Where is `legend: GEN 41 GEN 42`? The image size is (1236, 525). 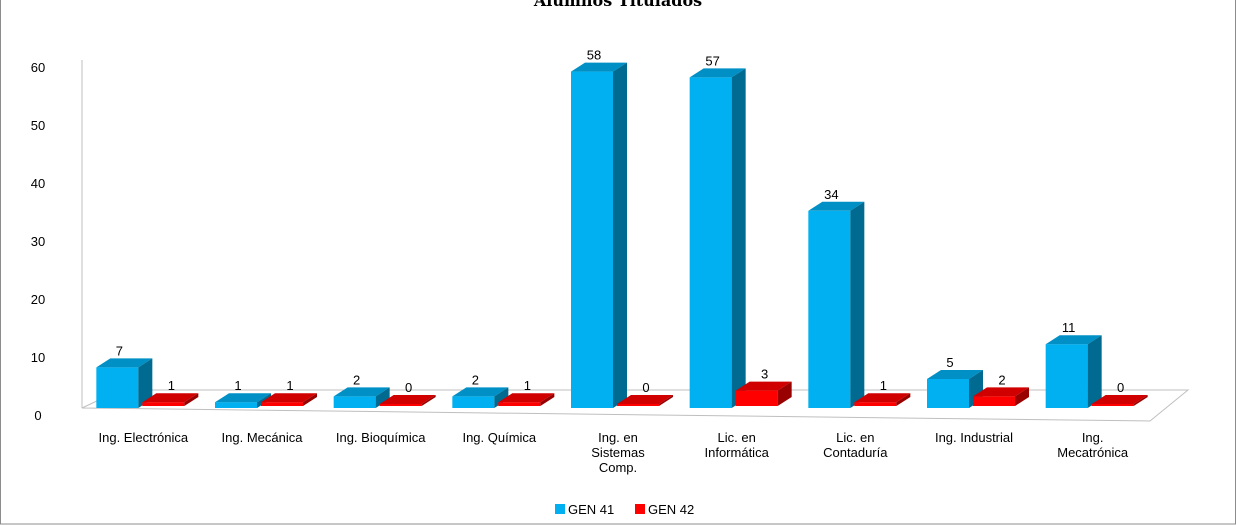 legend: GEN 41 GEN 42 is located at coordinates (624, 509).